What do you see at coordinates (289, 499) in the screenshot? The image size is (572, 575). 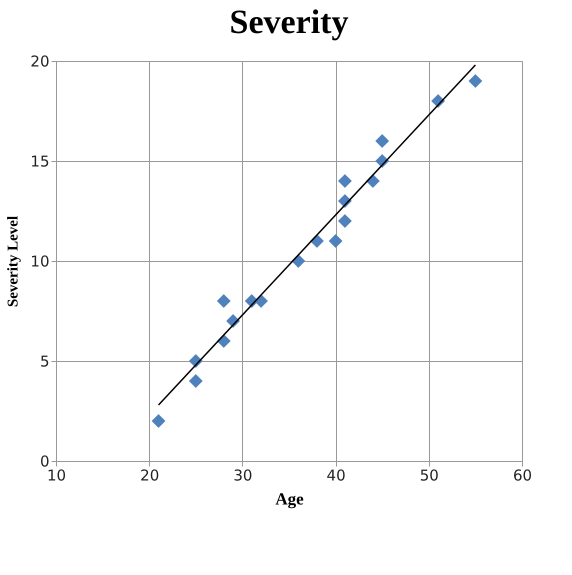 I see `x-axis-title: Age` at bounding box center [289, 499].